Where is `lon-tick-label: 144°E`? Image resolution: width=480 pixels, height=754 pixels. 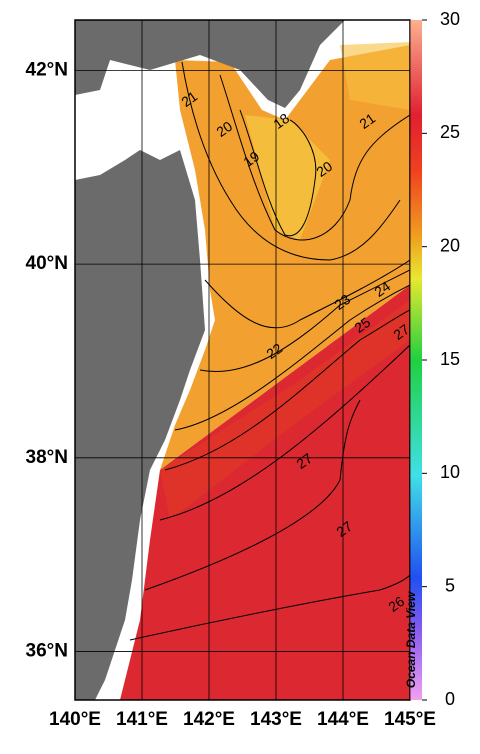
lon-tick-label: 144°E is located at coordinates (343, 719).